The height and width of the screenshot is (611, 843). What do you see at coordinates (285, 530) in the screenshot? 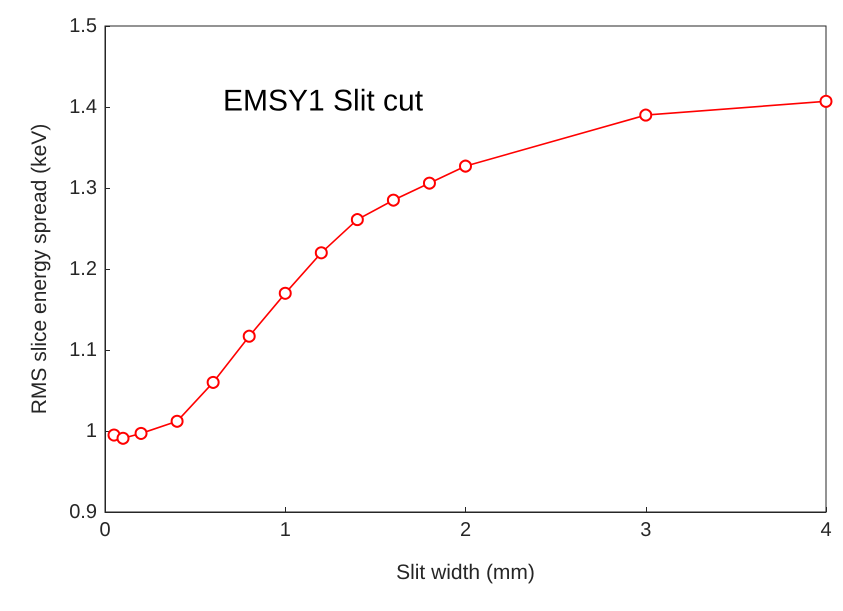
I see `x-tick-label: 1` at bounding box center [285, 530].